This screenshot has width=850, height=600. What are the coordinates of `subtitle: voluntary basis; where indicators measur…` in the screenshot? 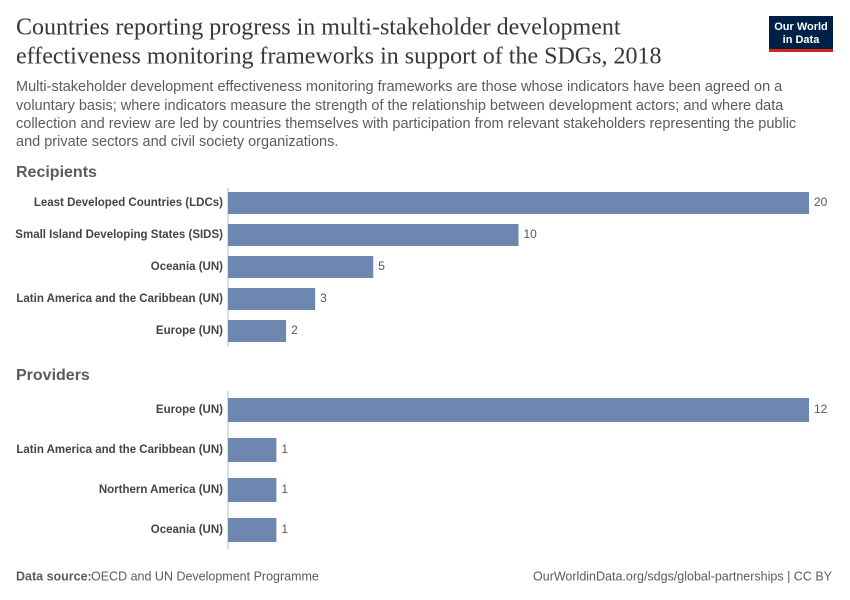 It's located at (400, 106).